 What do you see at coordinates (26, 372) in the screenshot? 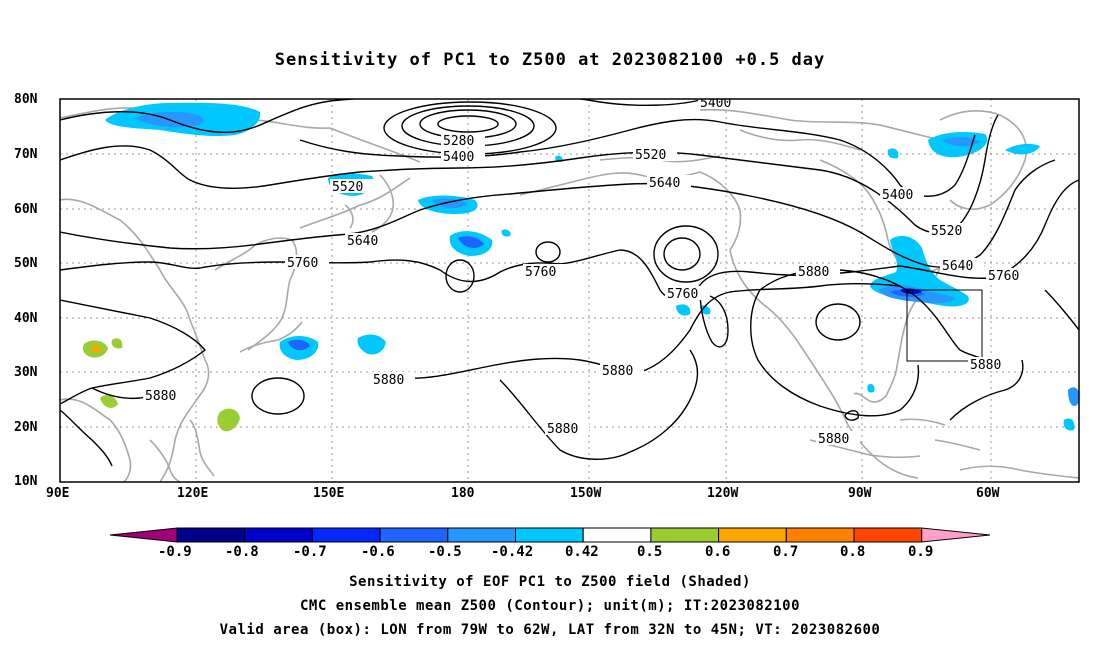
I see `lat-label-30n: 30N` at bounding box center [26, 372].